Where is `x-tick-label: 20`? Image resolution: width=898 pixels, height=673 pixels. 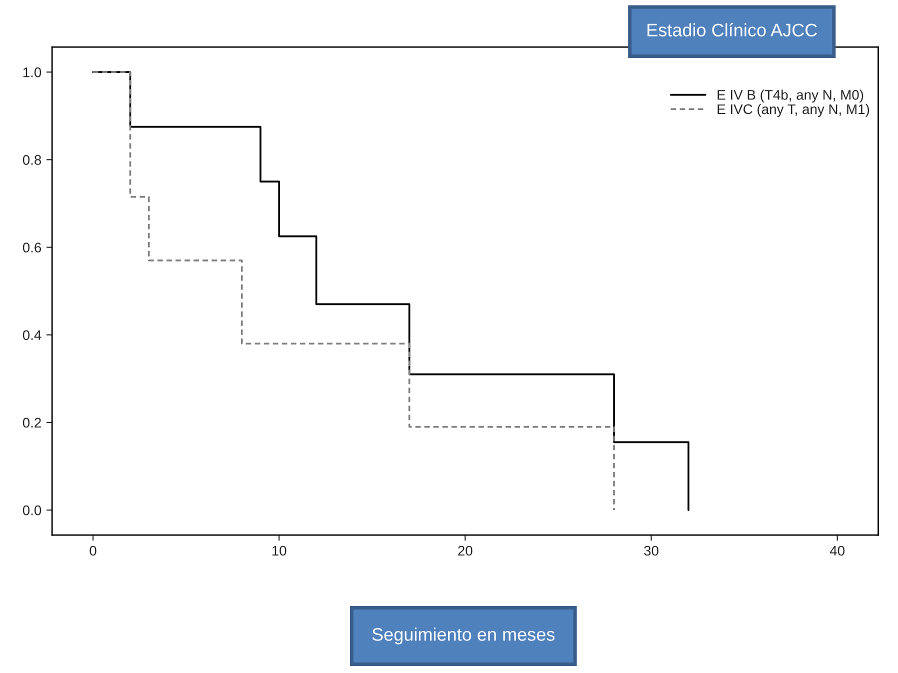
x-tick-label: 20 is located at coordinates (465, 551).